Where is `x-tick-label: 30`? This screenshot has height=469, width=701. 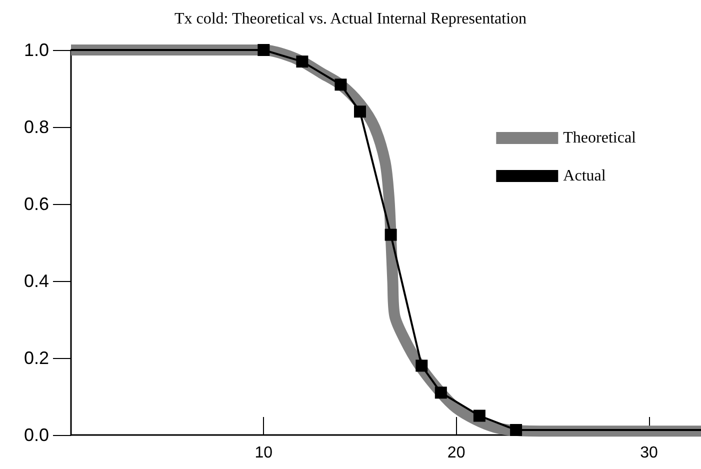 x-tick-label: 30 is located at coordinates (649, 453).